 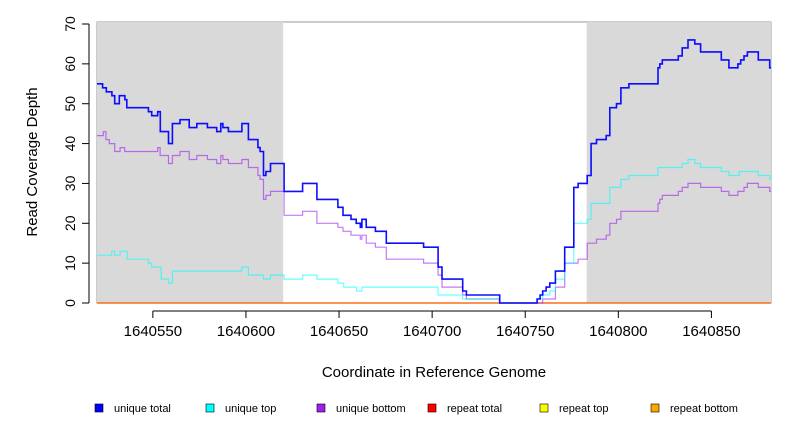 What do you see at coordinates (618, 331) in the screenshot?
I see `x-tick-label: 1640800` at bounding box center [618, 331].